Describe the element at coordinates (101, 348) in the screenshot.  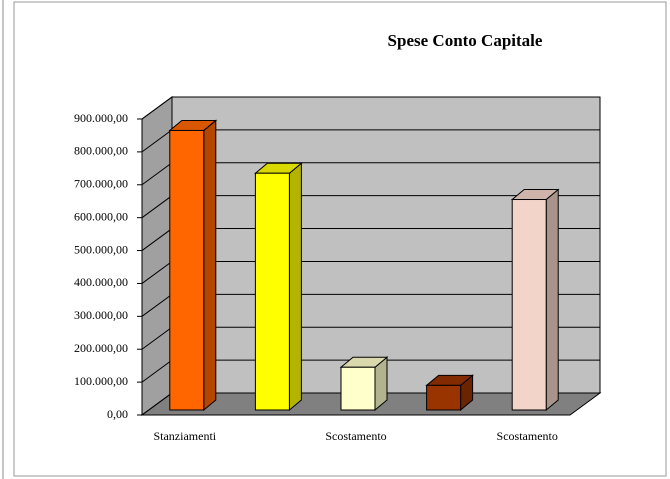
I see `y-tick-label: 200.000,00` at that location.